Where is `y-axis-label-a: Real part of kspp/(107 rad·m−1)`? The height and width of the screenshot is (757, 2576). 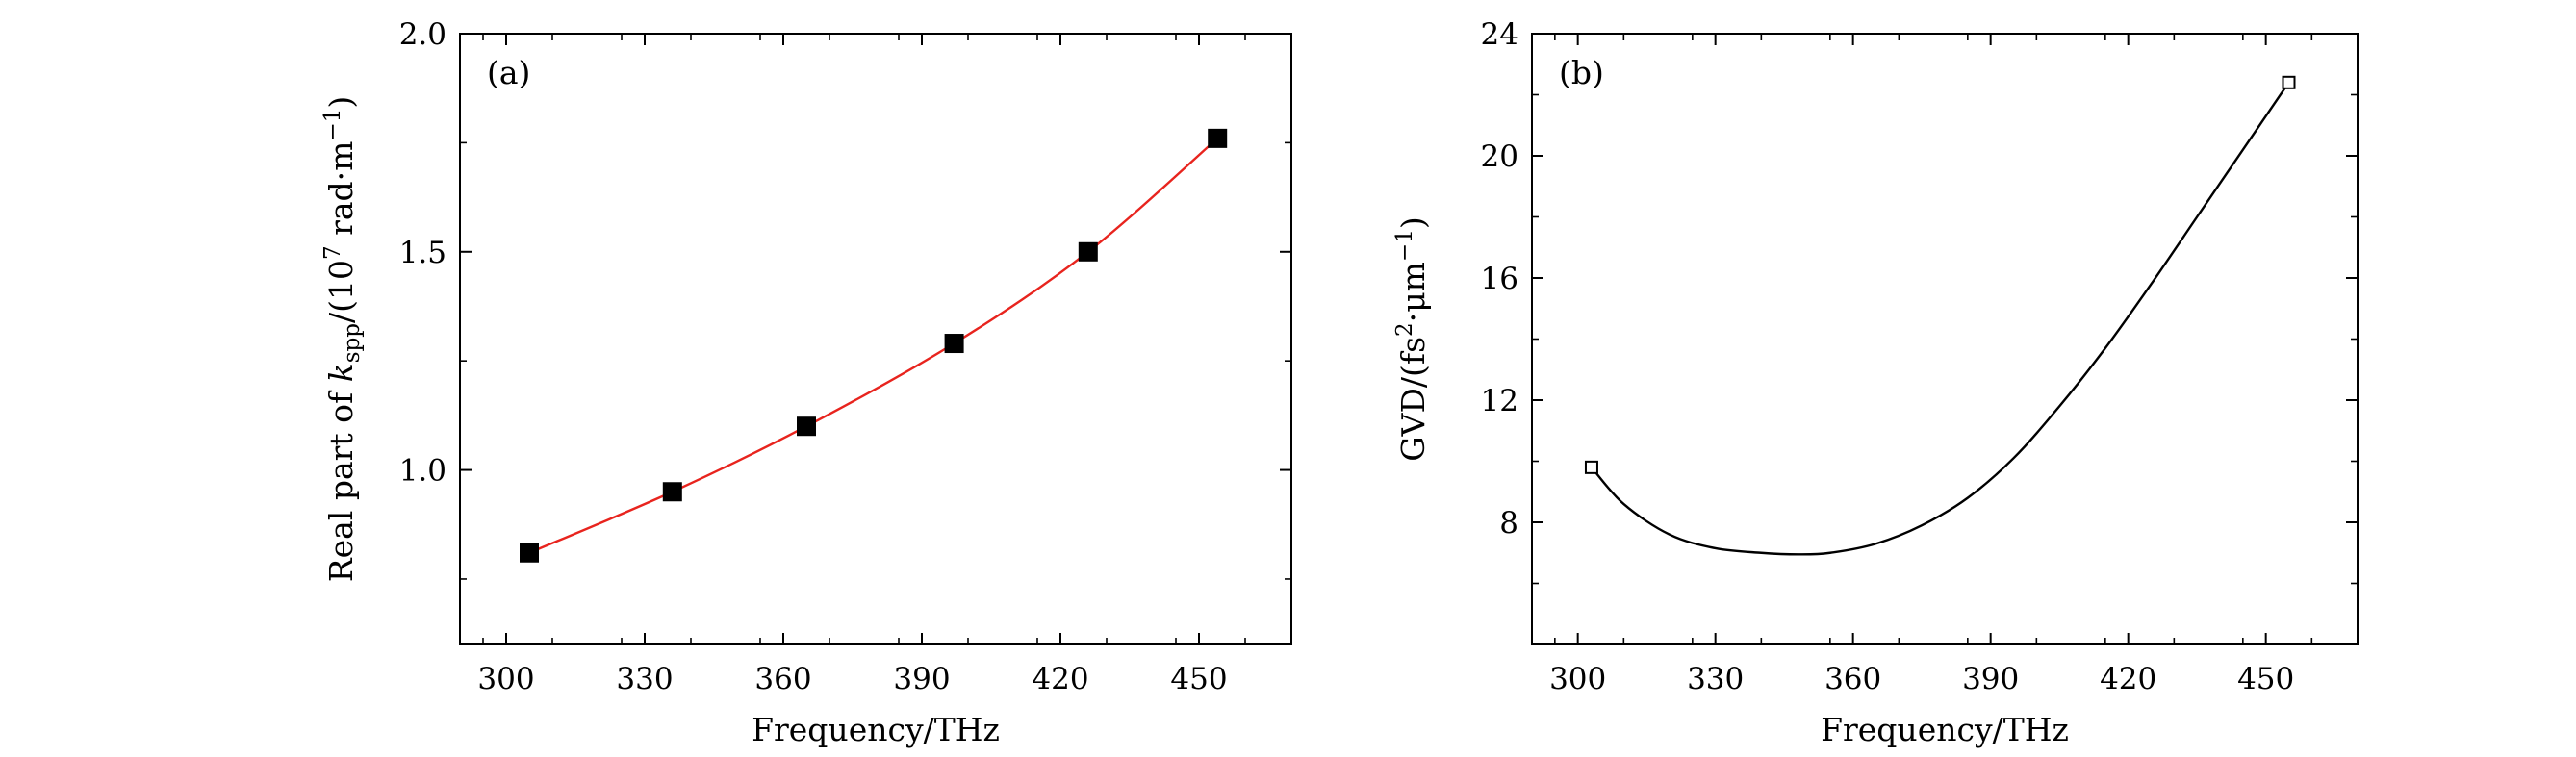
y-axis-label-a: Real part of kspp/(107 rad·m−1) is located at coordinates (342, 339).